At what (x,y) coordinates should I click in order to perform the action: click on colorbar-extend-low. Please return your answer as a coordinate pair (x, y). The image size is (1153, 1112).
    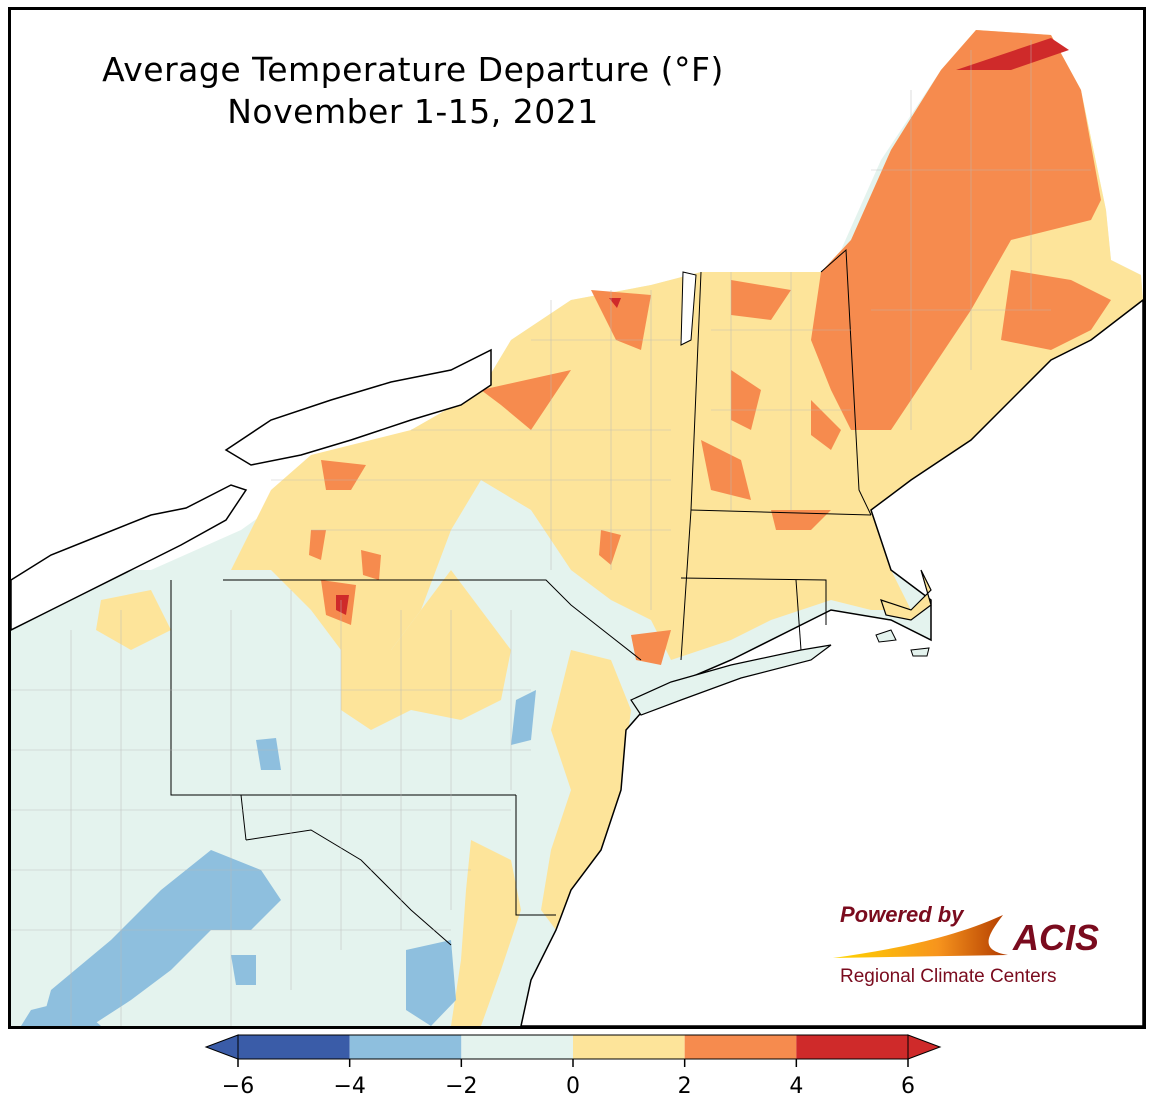
    Looking at the image, I should click on (221, 1047).